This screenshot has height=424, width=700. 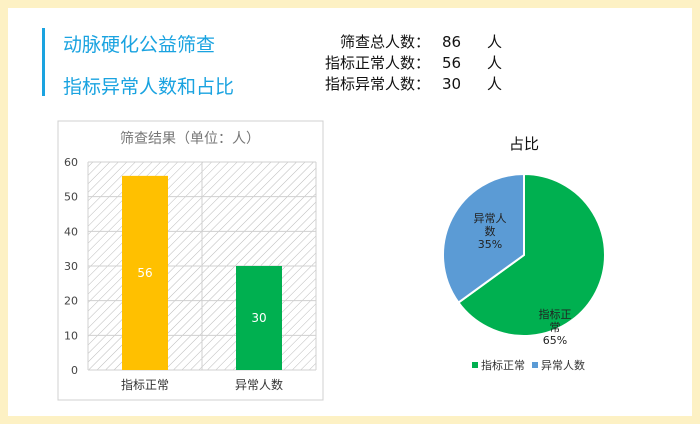 I want to click on stat-label: 指标异常人数：, so click(x=377, y=84).